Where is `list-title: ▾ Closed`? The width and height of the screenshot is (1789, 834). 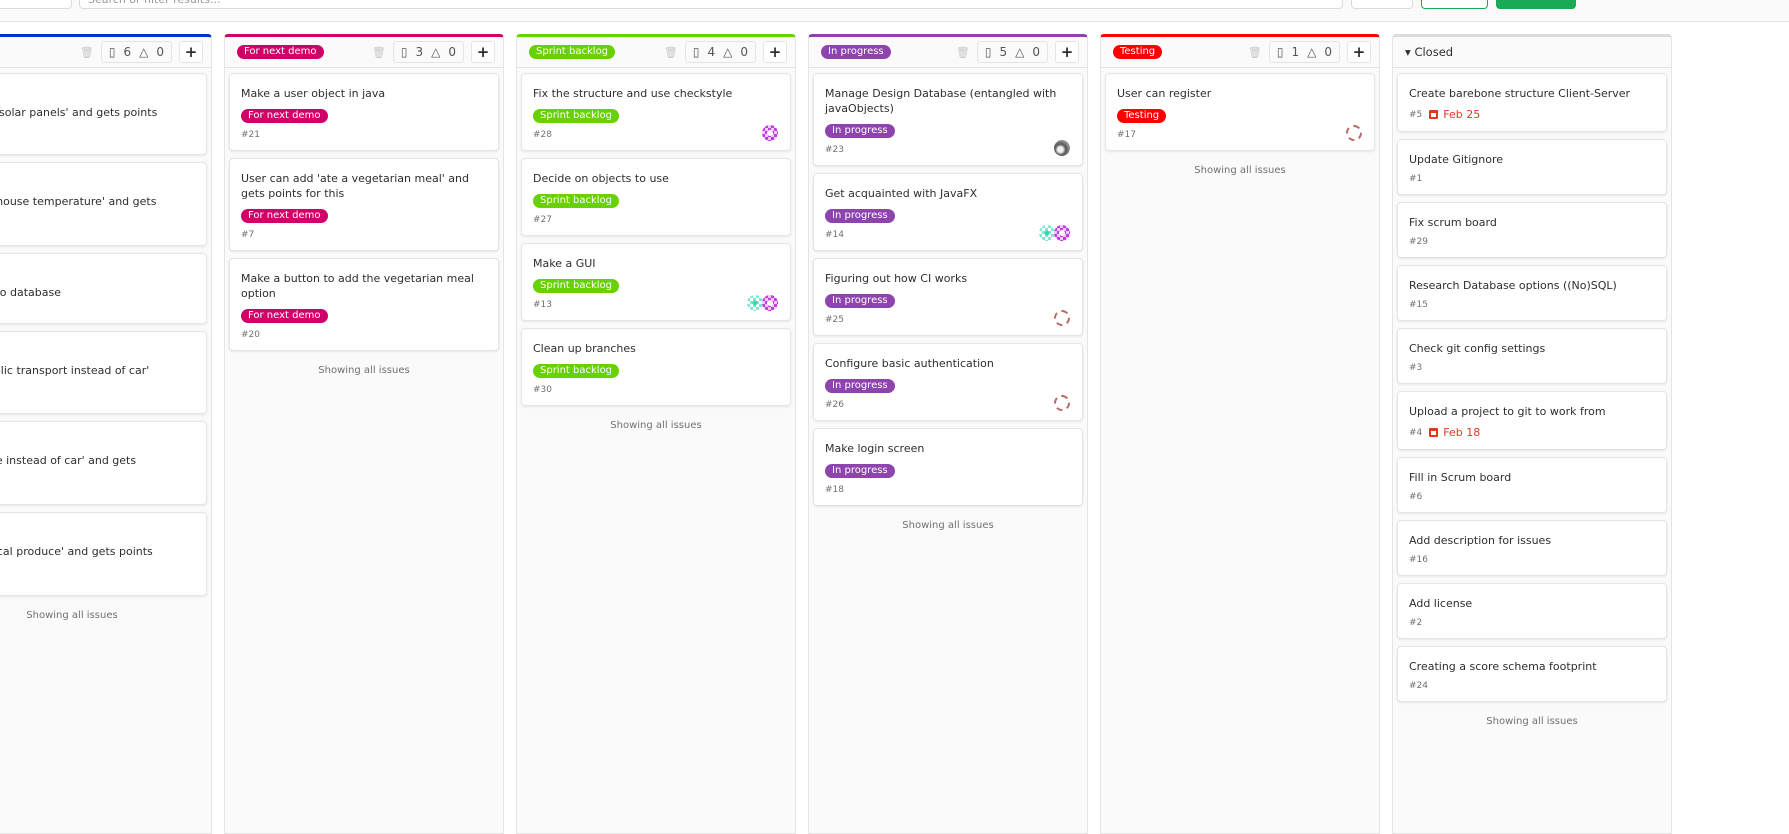
list-title: ▾ Closed is located at coordinates (1429, 52).